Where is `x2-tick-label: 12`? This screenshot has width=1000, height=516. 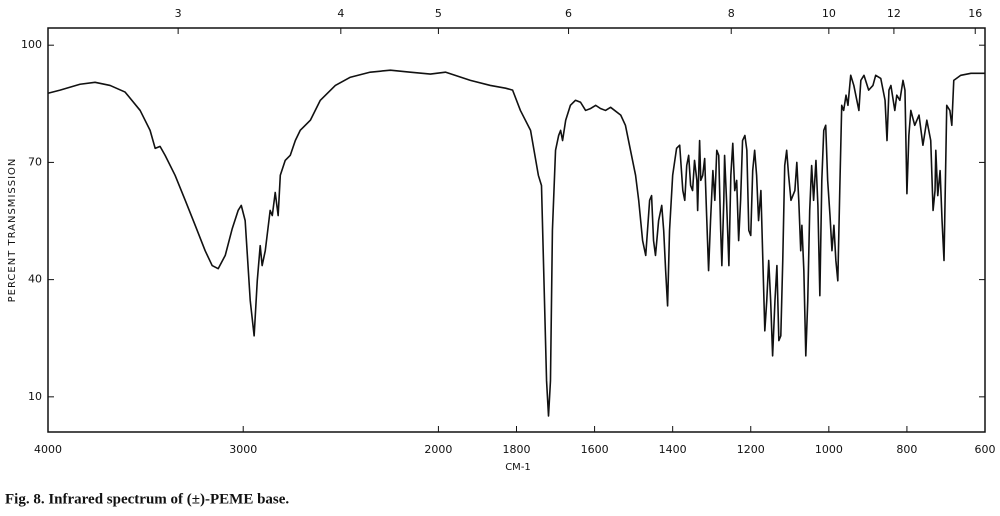
x2-tick-label: 12 is located at coordinates (894, 13).